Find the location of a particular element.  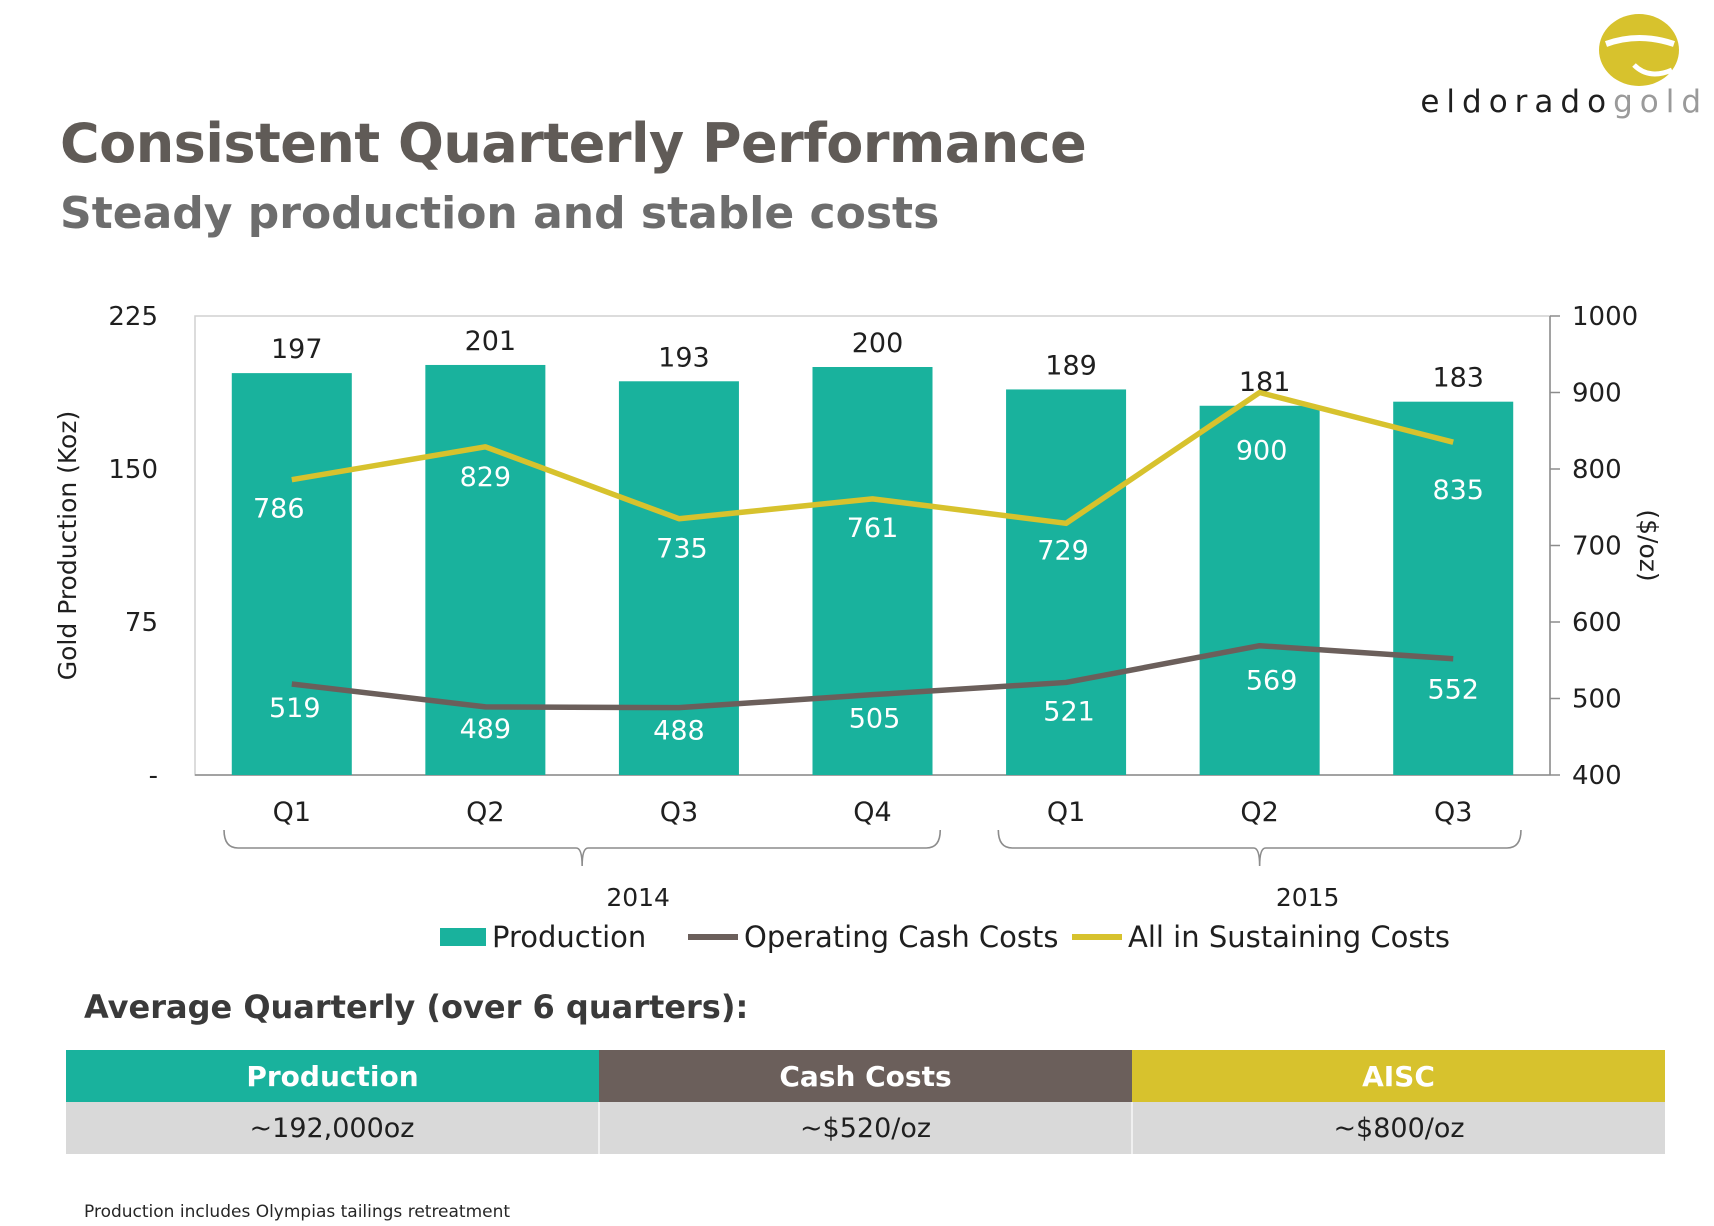

production-data-label: 201 is located at coordinates (491, 341).